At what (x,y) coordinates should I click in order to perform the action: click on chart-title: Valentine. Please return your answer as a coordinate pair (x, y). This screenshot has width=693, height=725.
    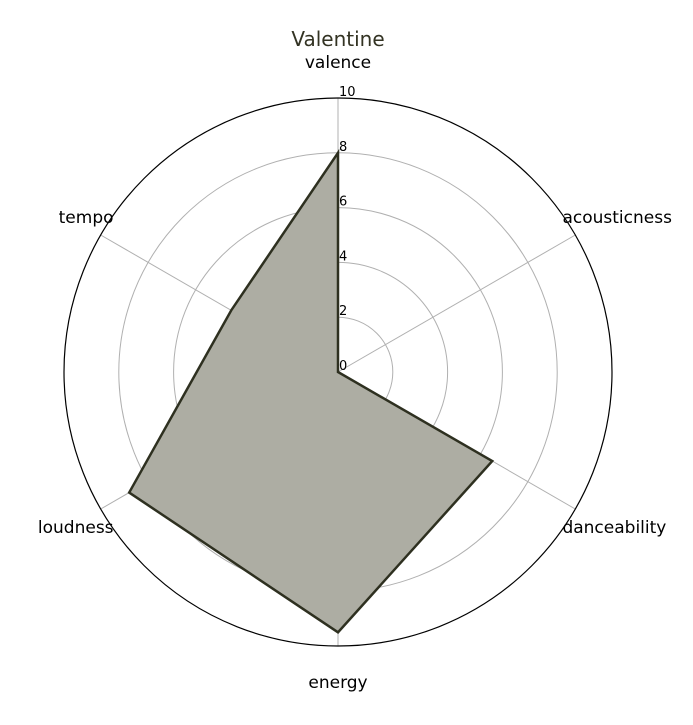
    Looking at the image, I should click on (337, 39).